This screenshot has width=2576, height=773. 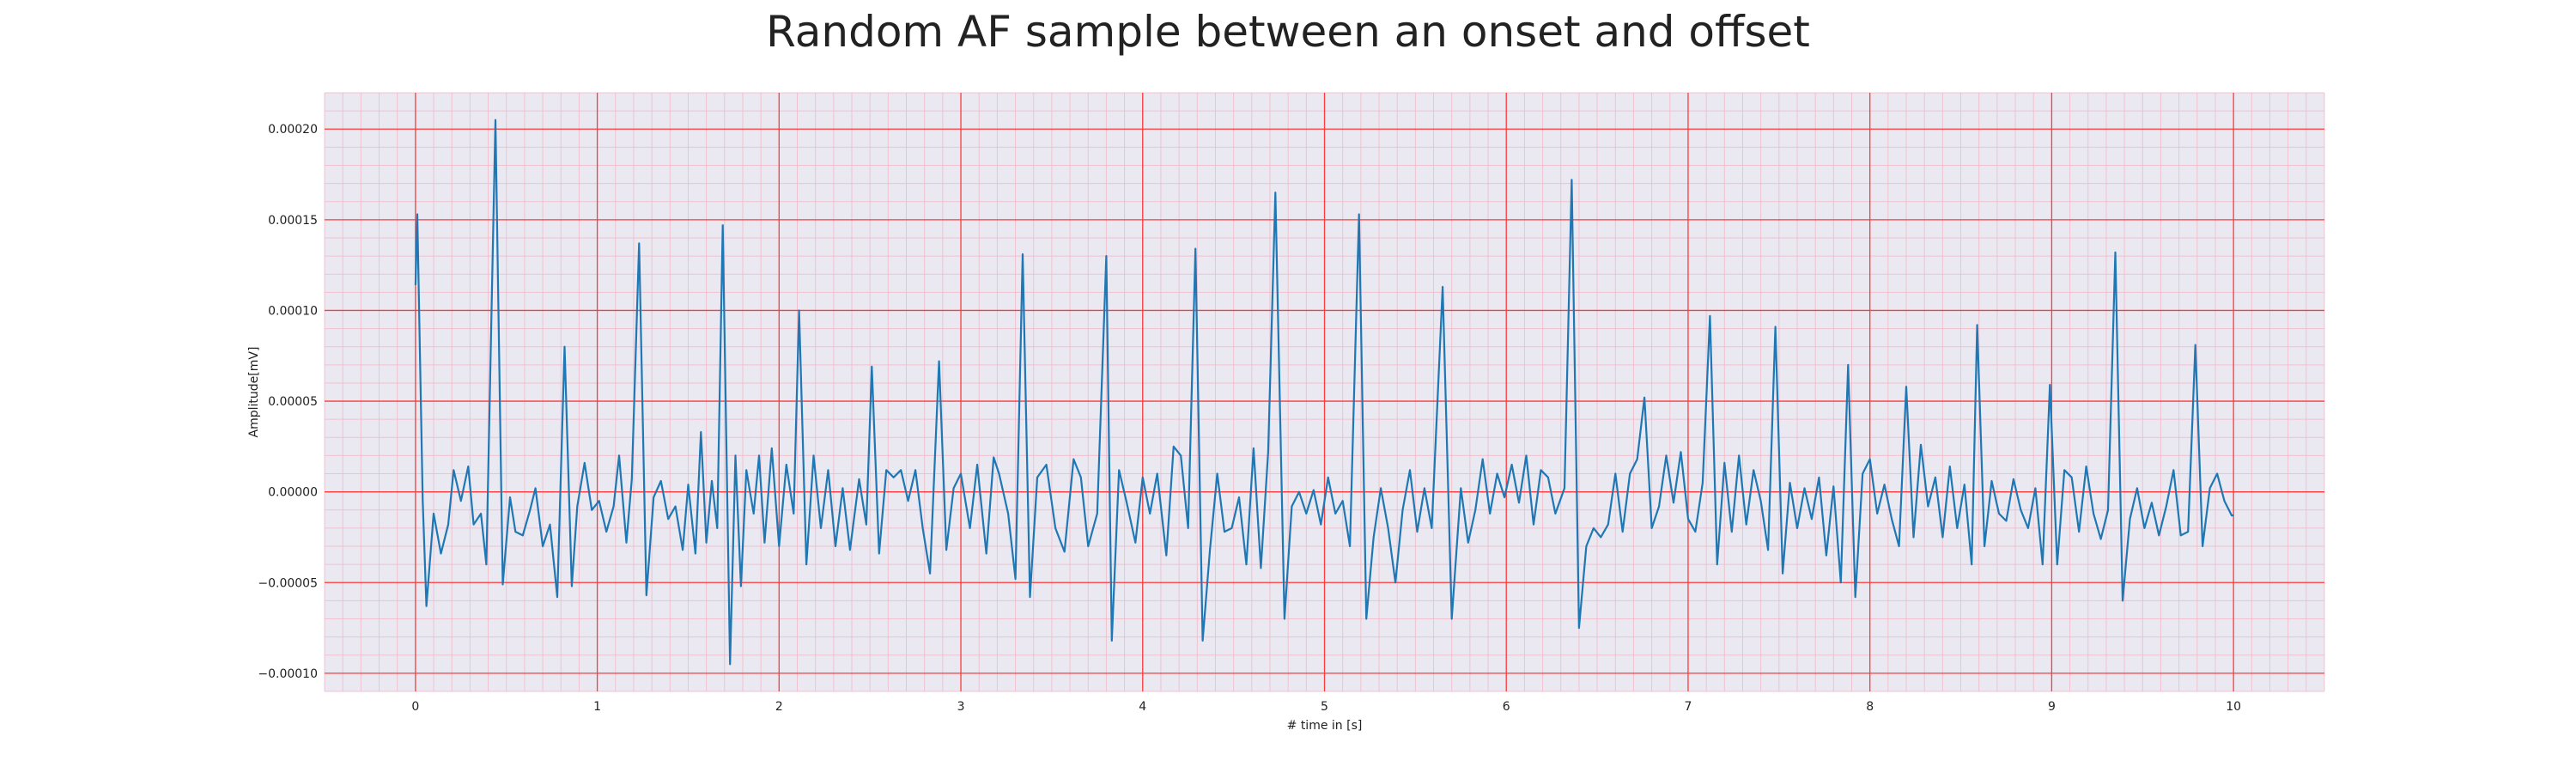 I want to click on y-tick-label: 0.00000, so click(x=293, y=493).